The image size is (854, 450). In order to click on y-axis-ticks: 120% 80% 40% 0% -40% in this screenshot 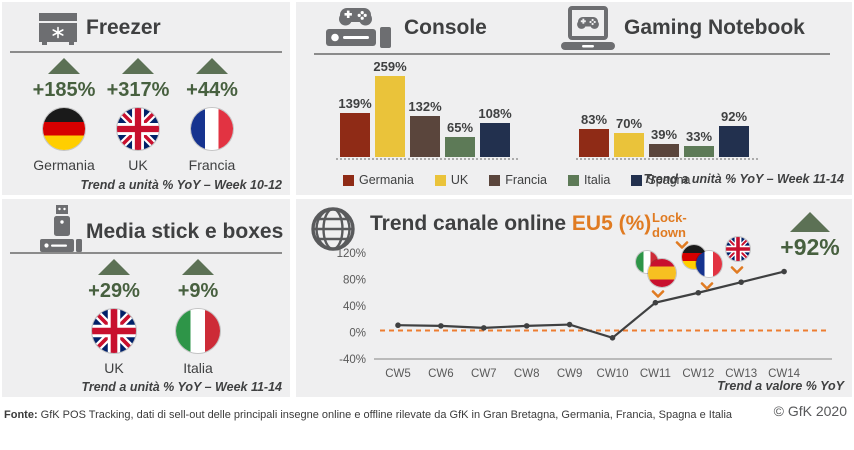, I will do `click(351, 307)`.